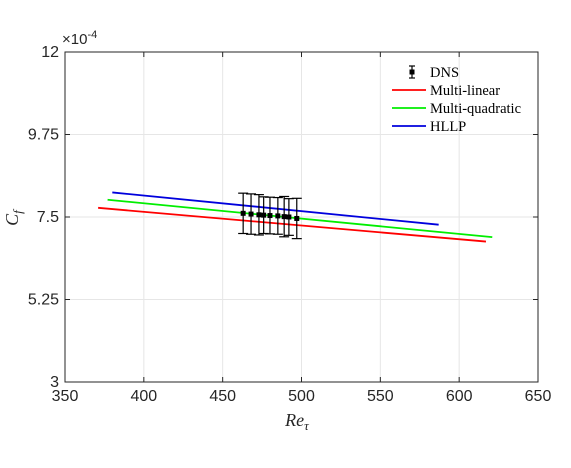  I want to click on x-tick-label: 500, so click(301, 396).